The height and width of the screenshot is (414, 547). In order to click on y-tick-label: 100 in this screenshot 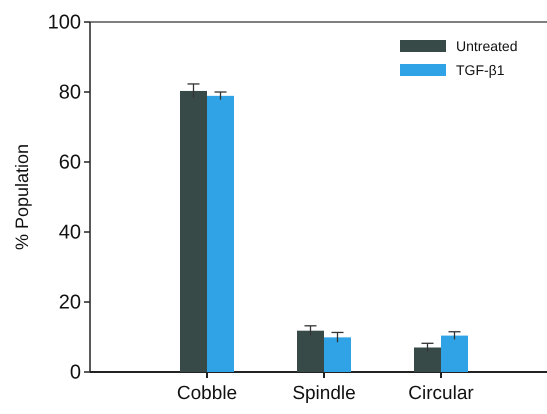, I will do `click(64, 22)`.